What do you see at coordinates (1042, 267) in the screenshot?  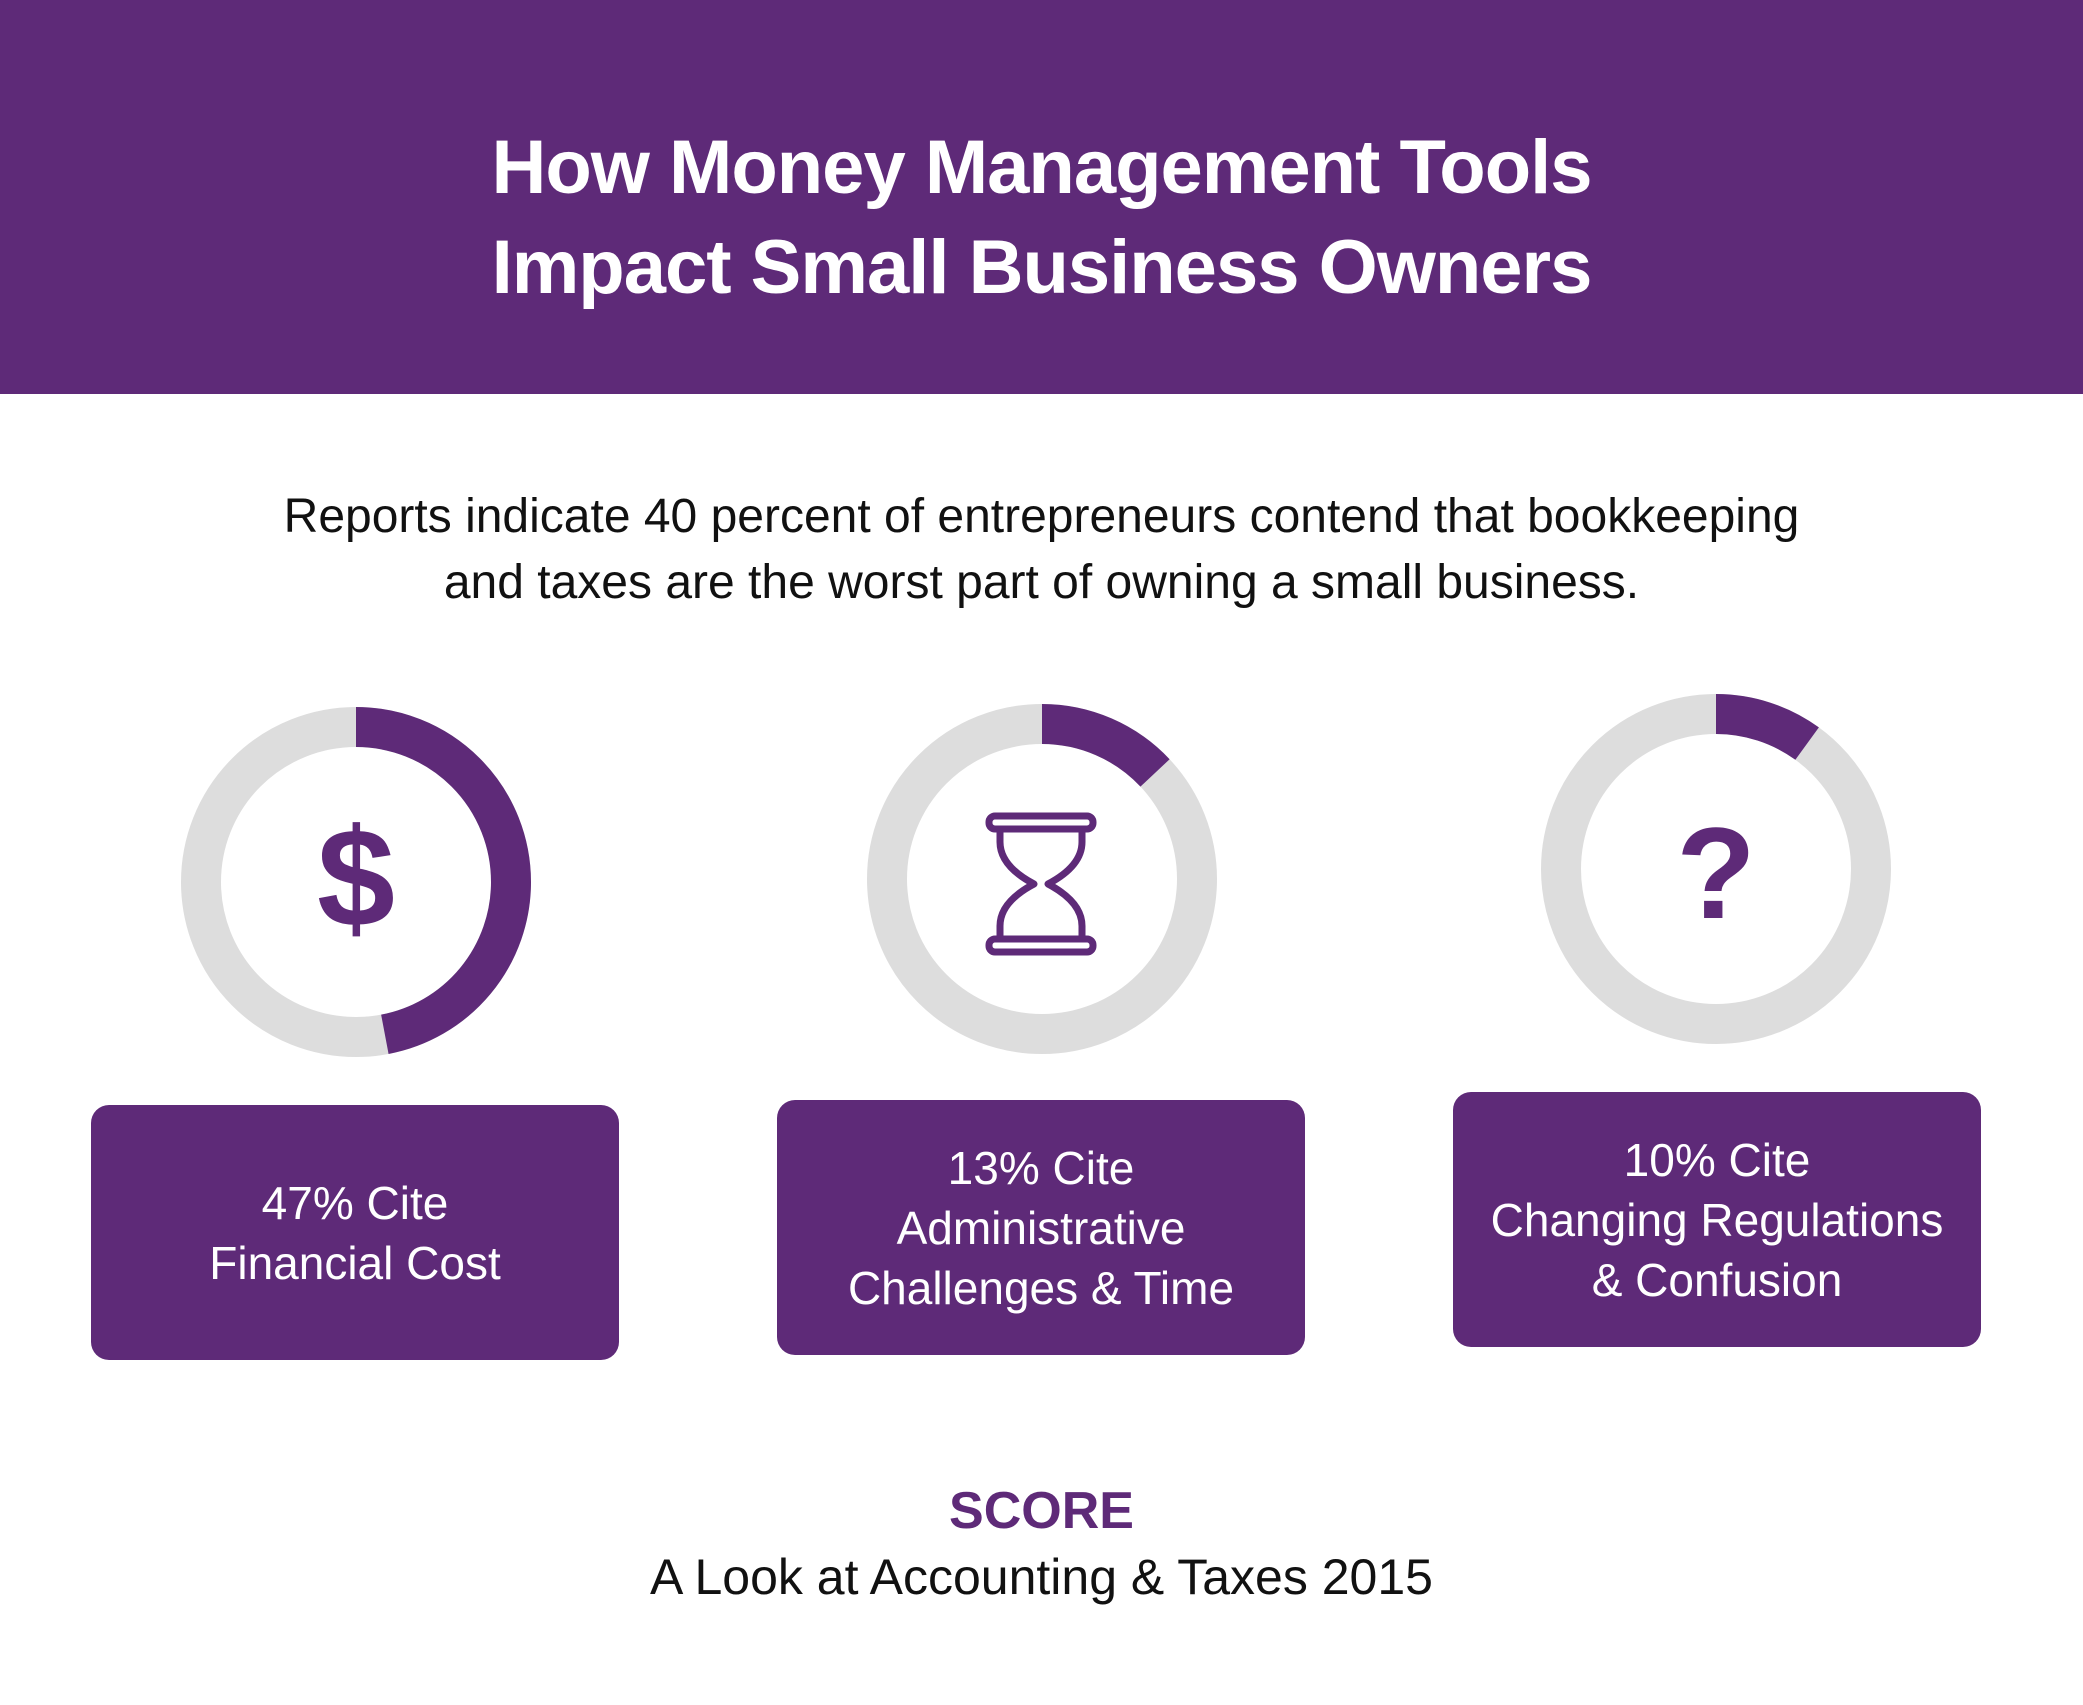 I see `title-line-2: Impact Small Business Owners` at bounding box center [1042, 267].